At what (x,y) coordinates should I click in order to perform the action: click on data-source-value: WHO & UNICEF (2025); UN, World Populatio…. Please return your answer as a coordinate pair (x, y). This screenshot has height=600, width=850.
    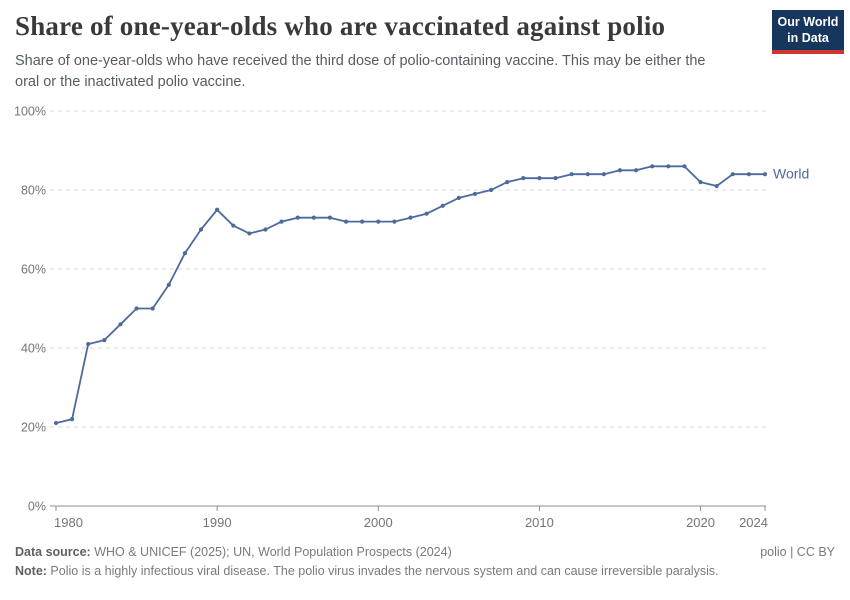
    Looking at the image, I should click on (271, 552).